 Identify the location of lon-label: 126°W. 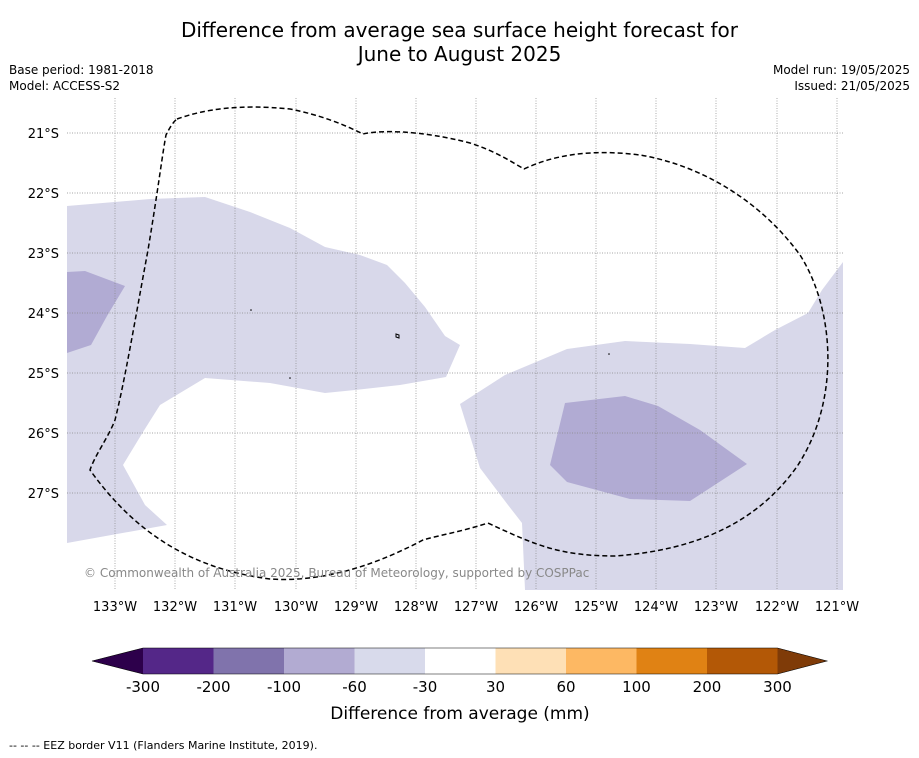
(536, 607).